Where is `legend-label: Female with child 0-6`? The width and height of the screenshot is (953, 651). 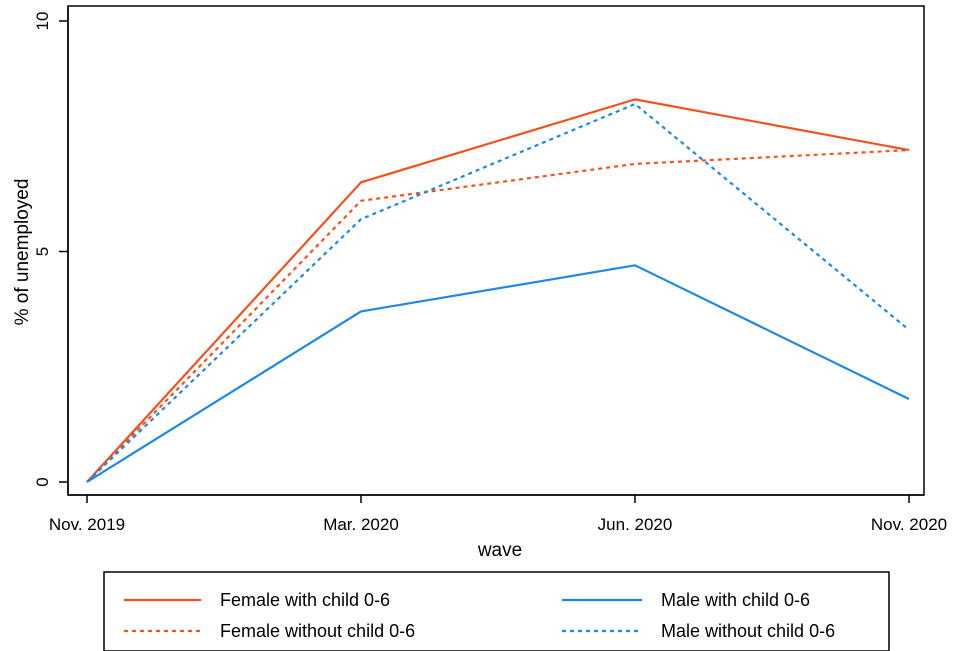 legend-label: Female with child 0-6 is located at coordinates (305, 600).